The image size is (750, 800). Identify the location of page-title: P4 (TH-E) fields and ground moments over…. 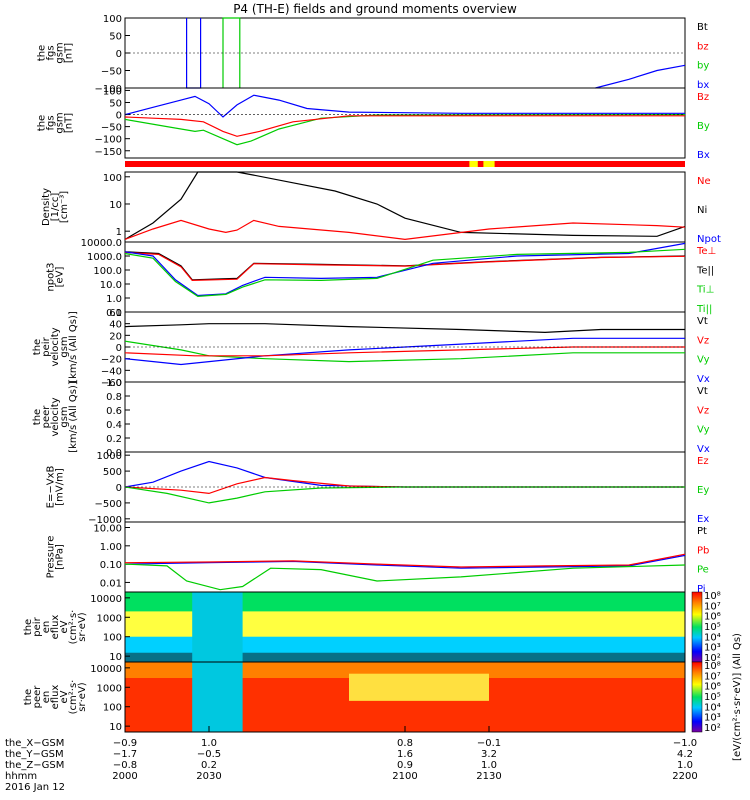
(375, 9).